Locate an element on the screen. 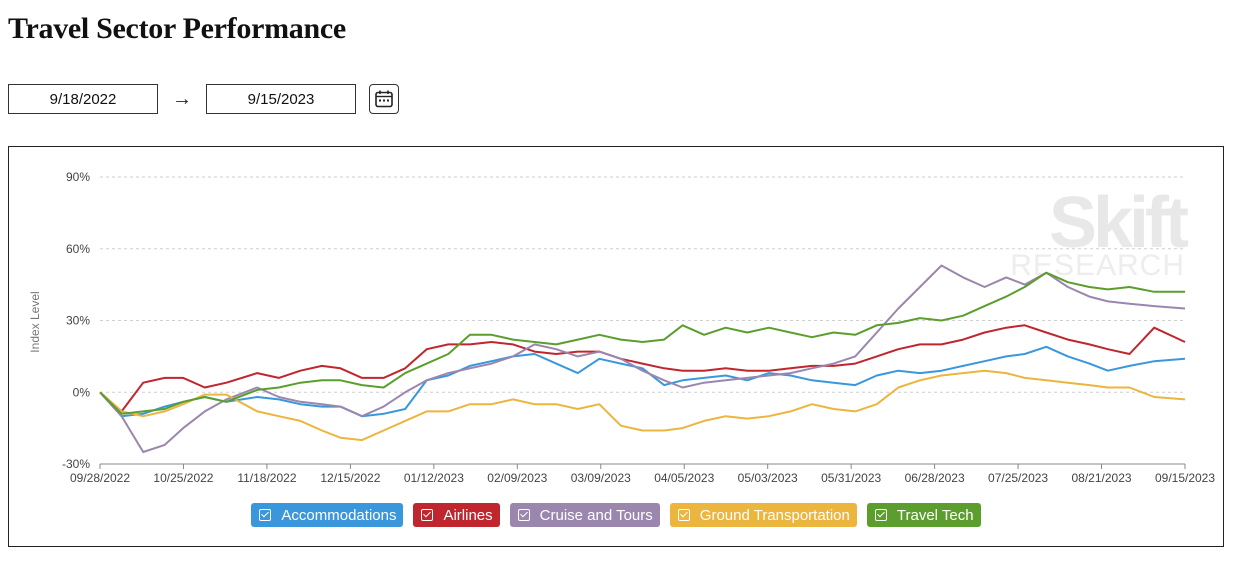  x-tick-label: 08/21/2023 is located at coordinates (1102, 478).